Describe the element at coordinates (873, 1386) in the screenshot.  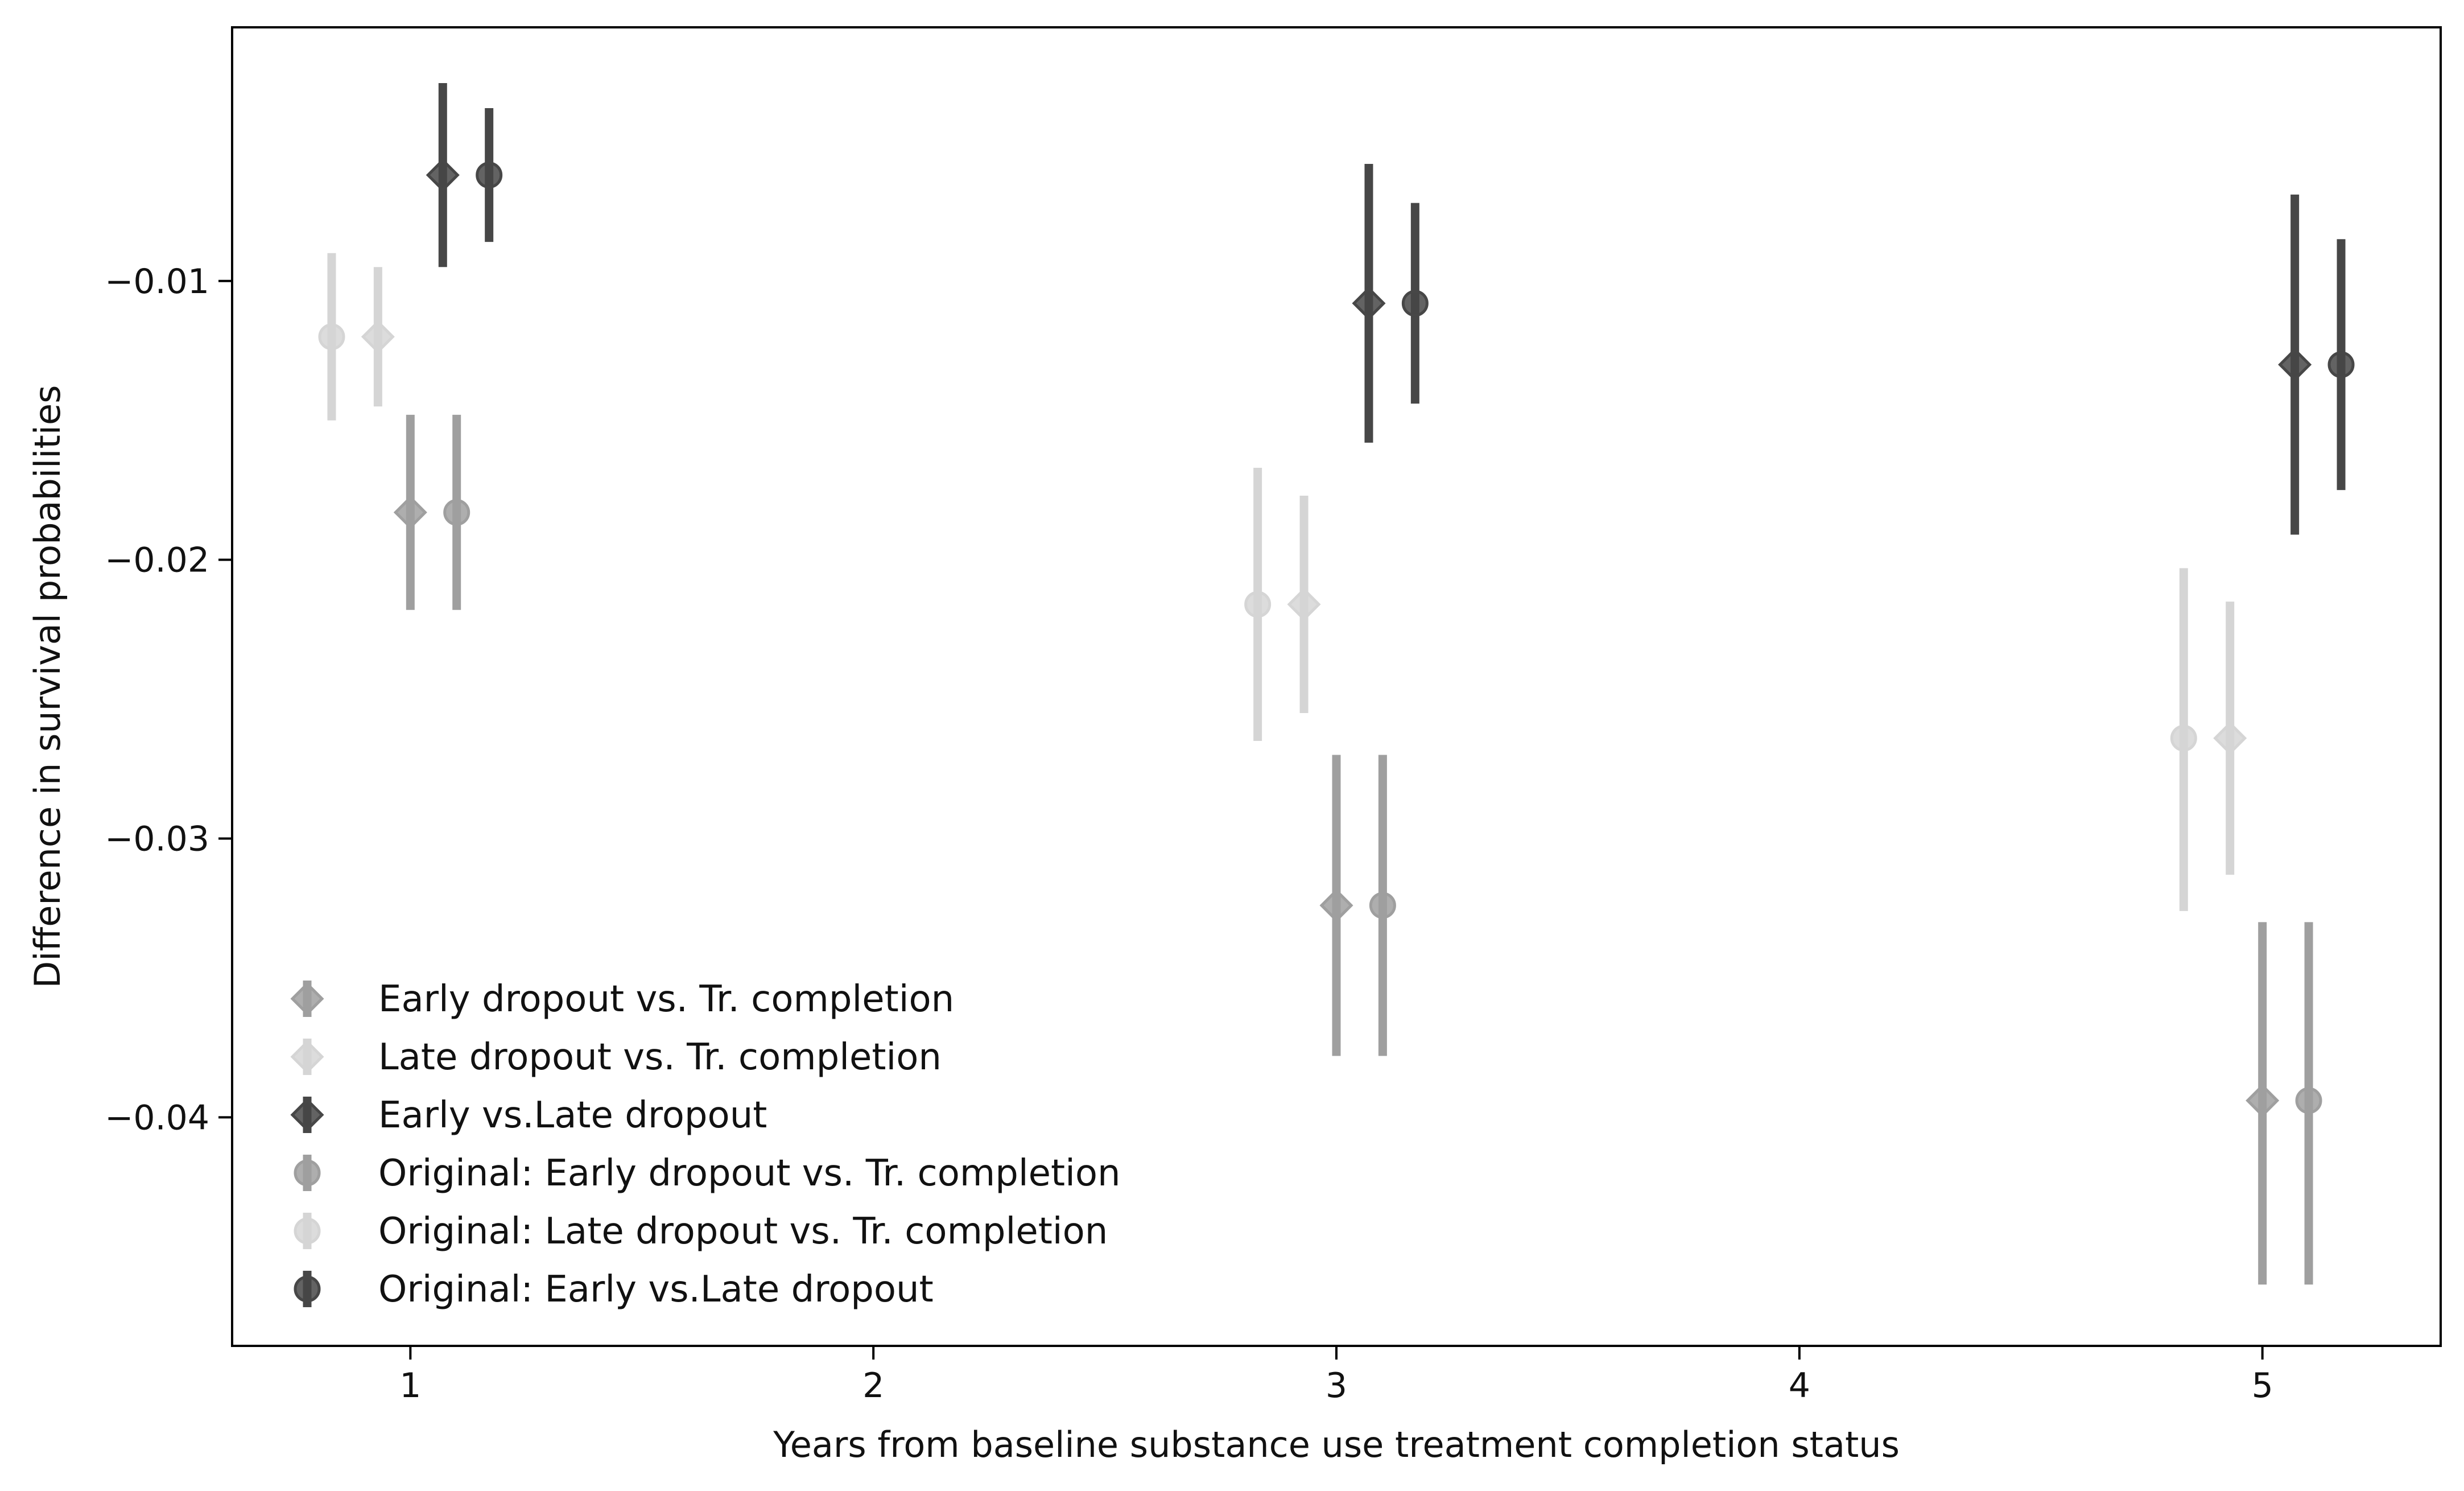
I see `x-tick-label-2: 2` at that location.